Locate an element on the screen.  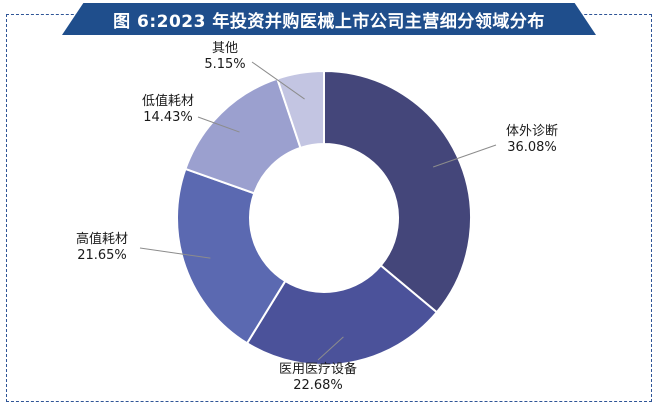
slice-label-2: 高值耗材 is located at coordinates (102, 239).